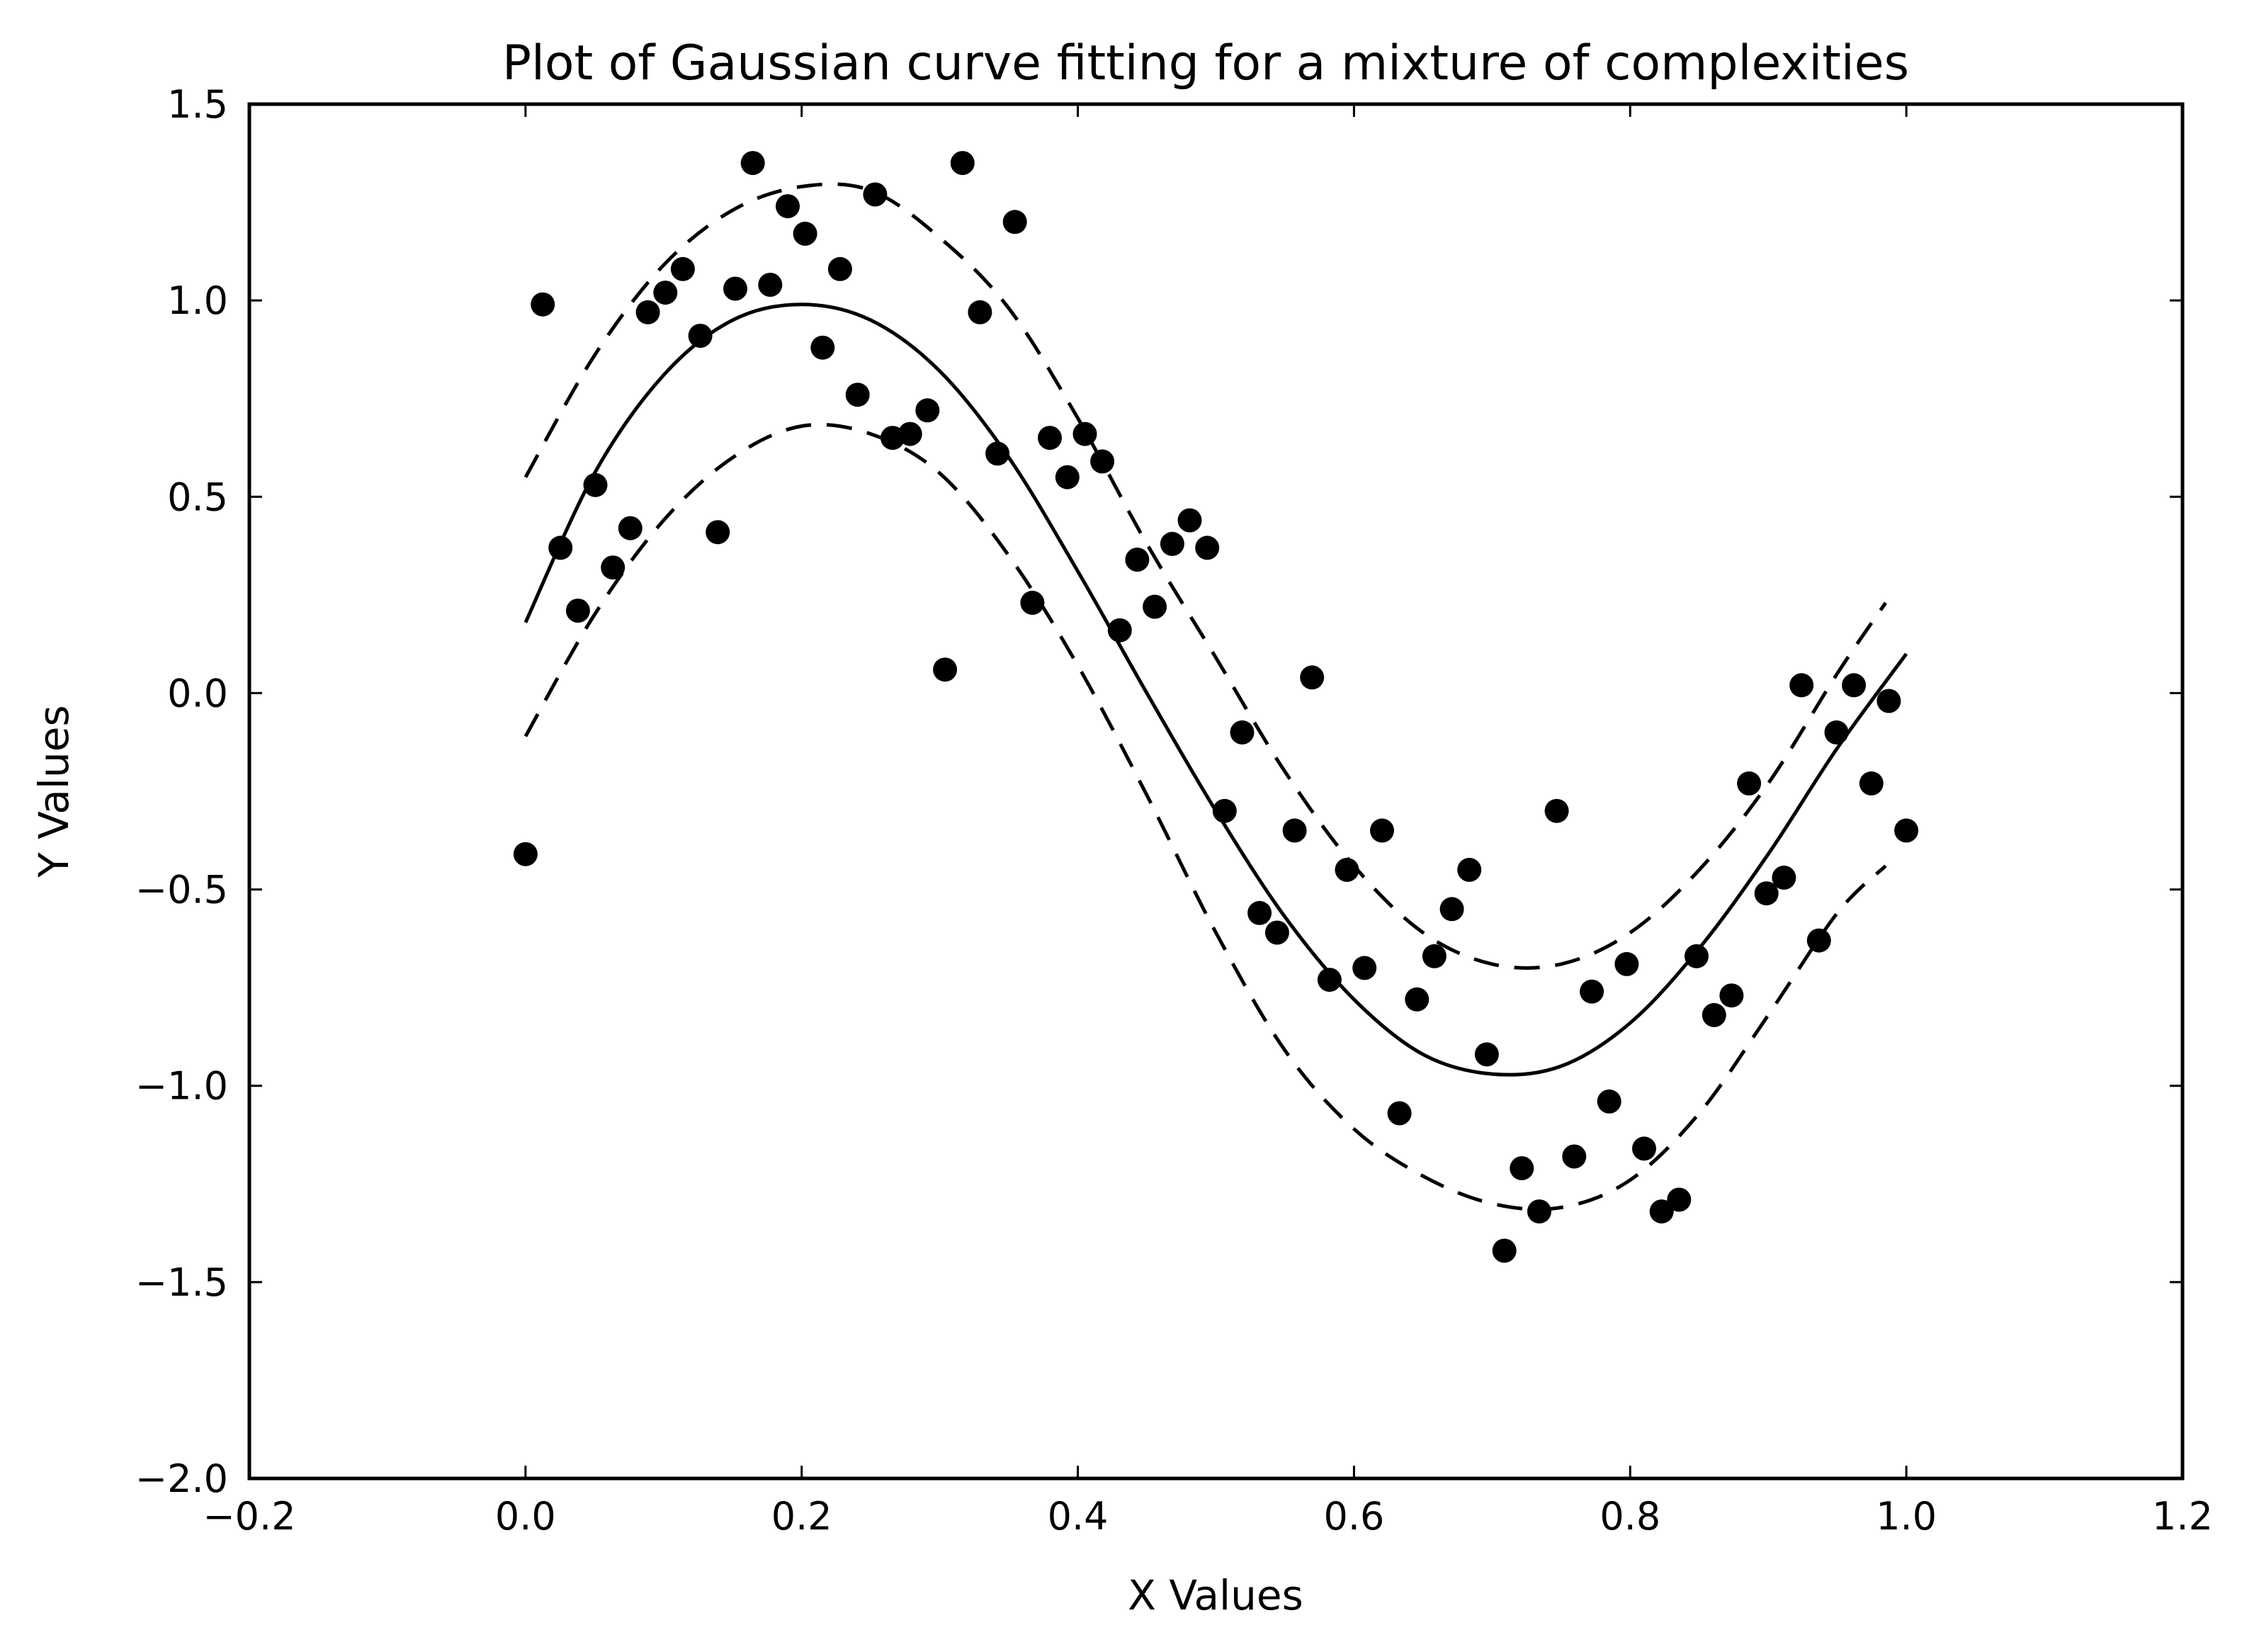 The height and width of the screenshot is (1652, 2242). I want to click on x-tick-label: 0.4, so click(1078, 1517).